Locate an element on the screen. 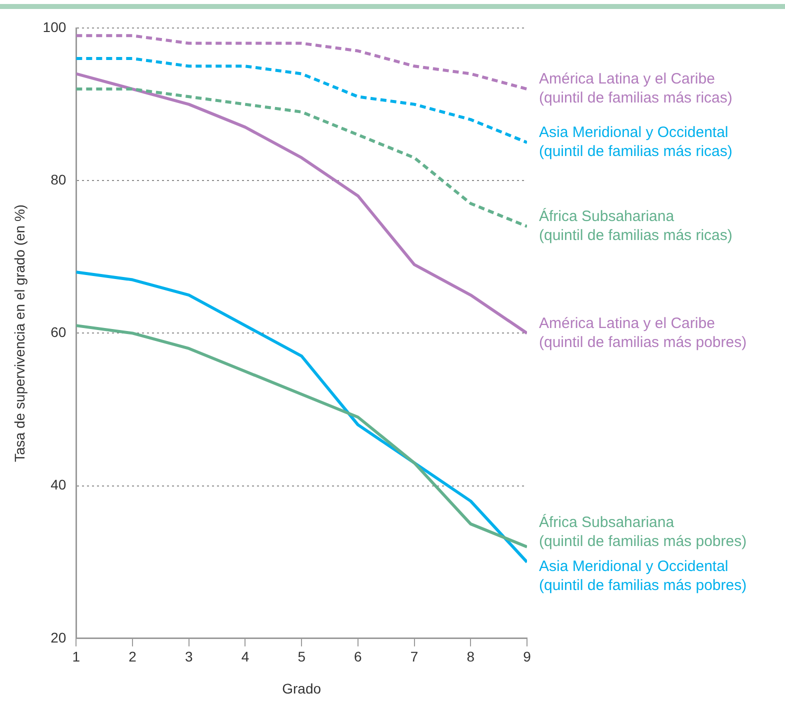  x-axis-title: Grado is located at coordinates (302, 688).